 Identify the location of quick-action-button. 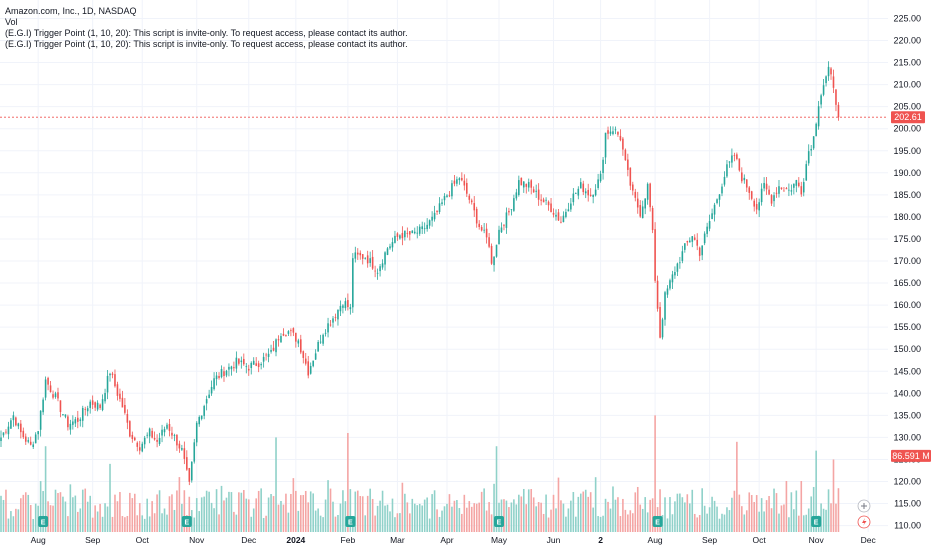
(864, 522).